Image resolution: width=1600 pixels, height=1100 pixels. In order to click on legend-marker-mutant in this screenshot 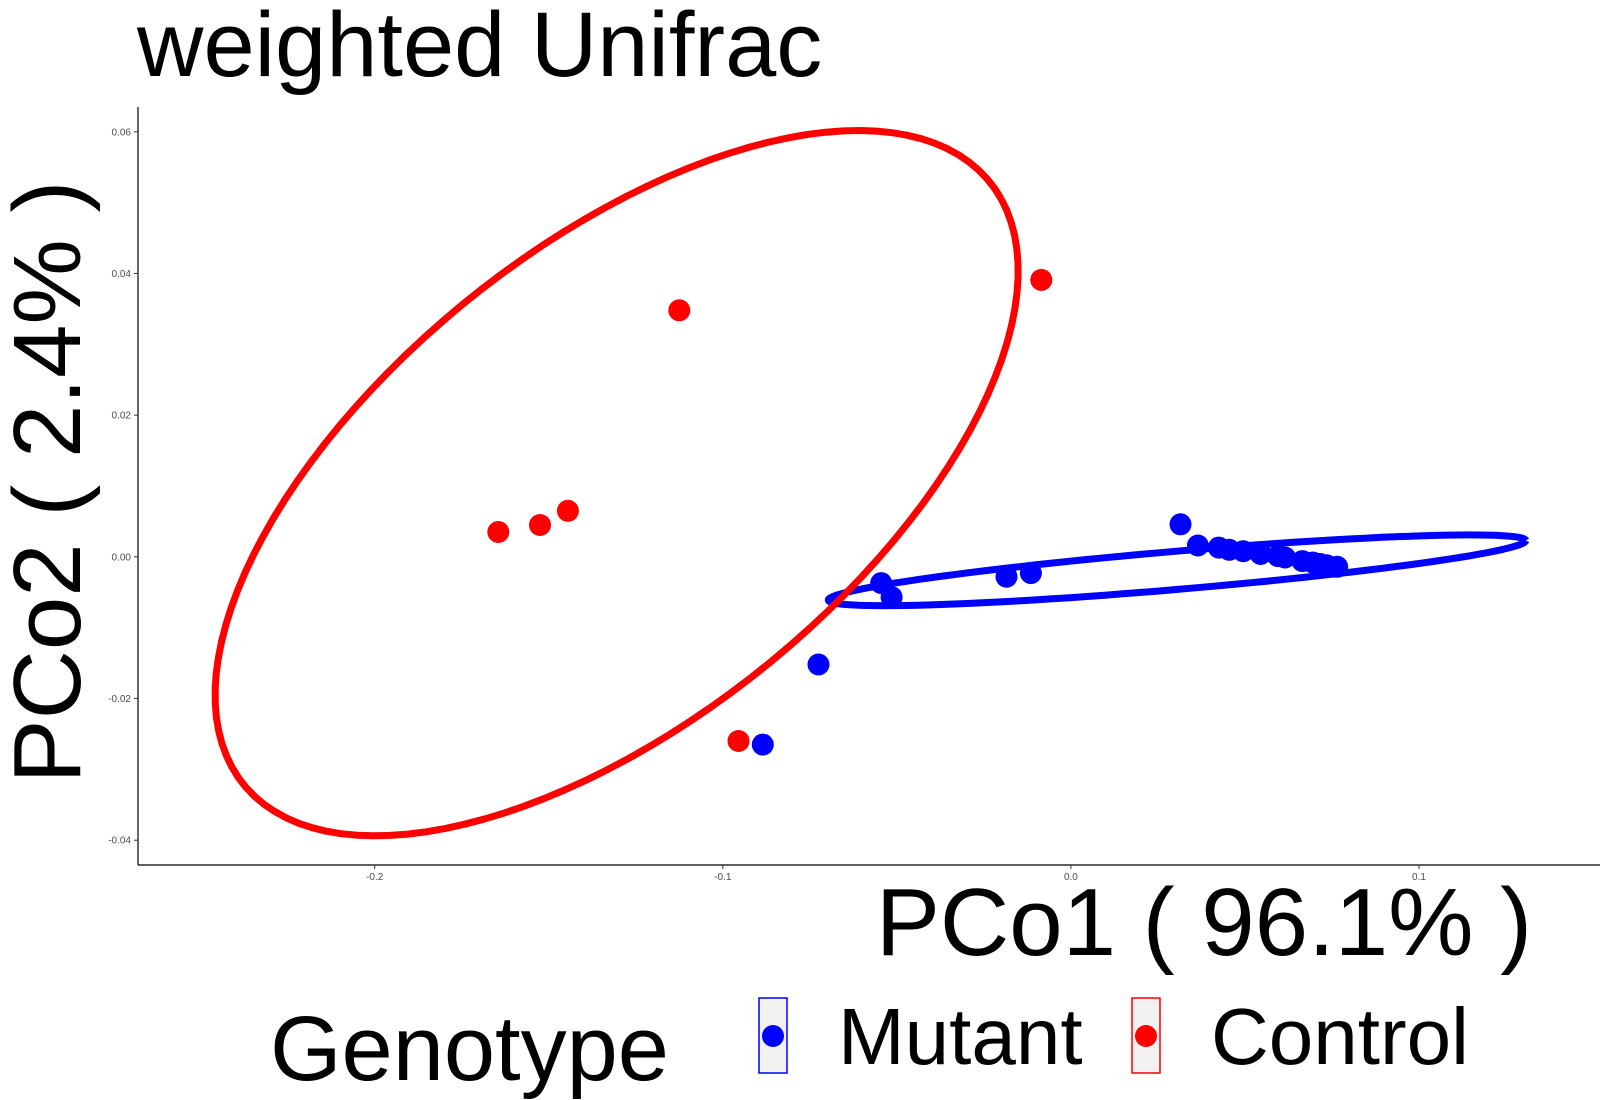, I will do `click(773, 1036)`.